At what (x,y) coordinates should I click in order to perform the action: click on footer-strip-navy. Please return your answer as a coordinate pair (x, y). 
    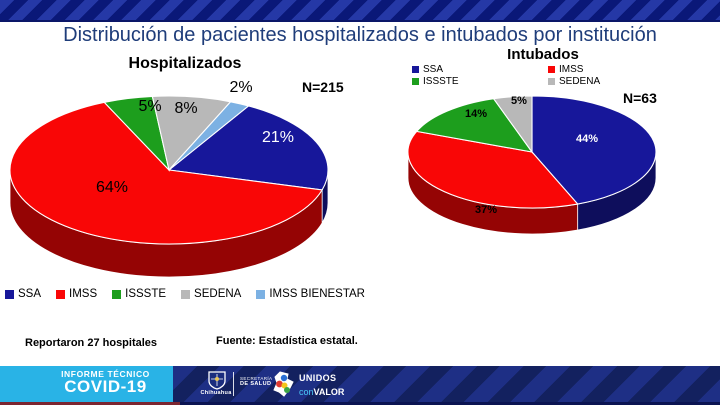
    Looking at the image, I should click on (450, 403).